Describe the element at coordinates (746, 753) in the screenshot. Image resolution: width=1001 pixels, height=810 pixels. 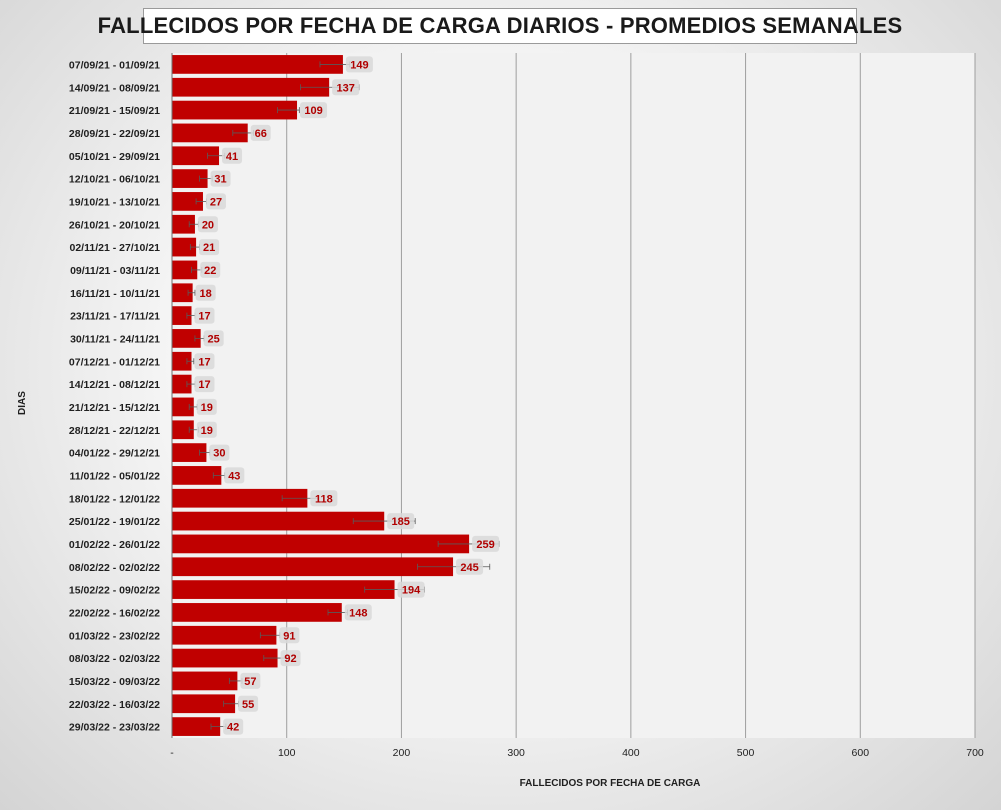
I see `x-tick-label: 500` at that location.